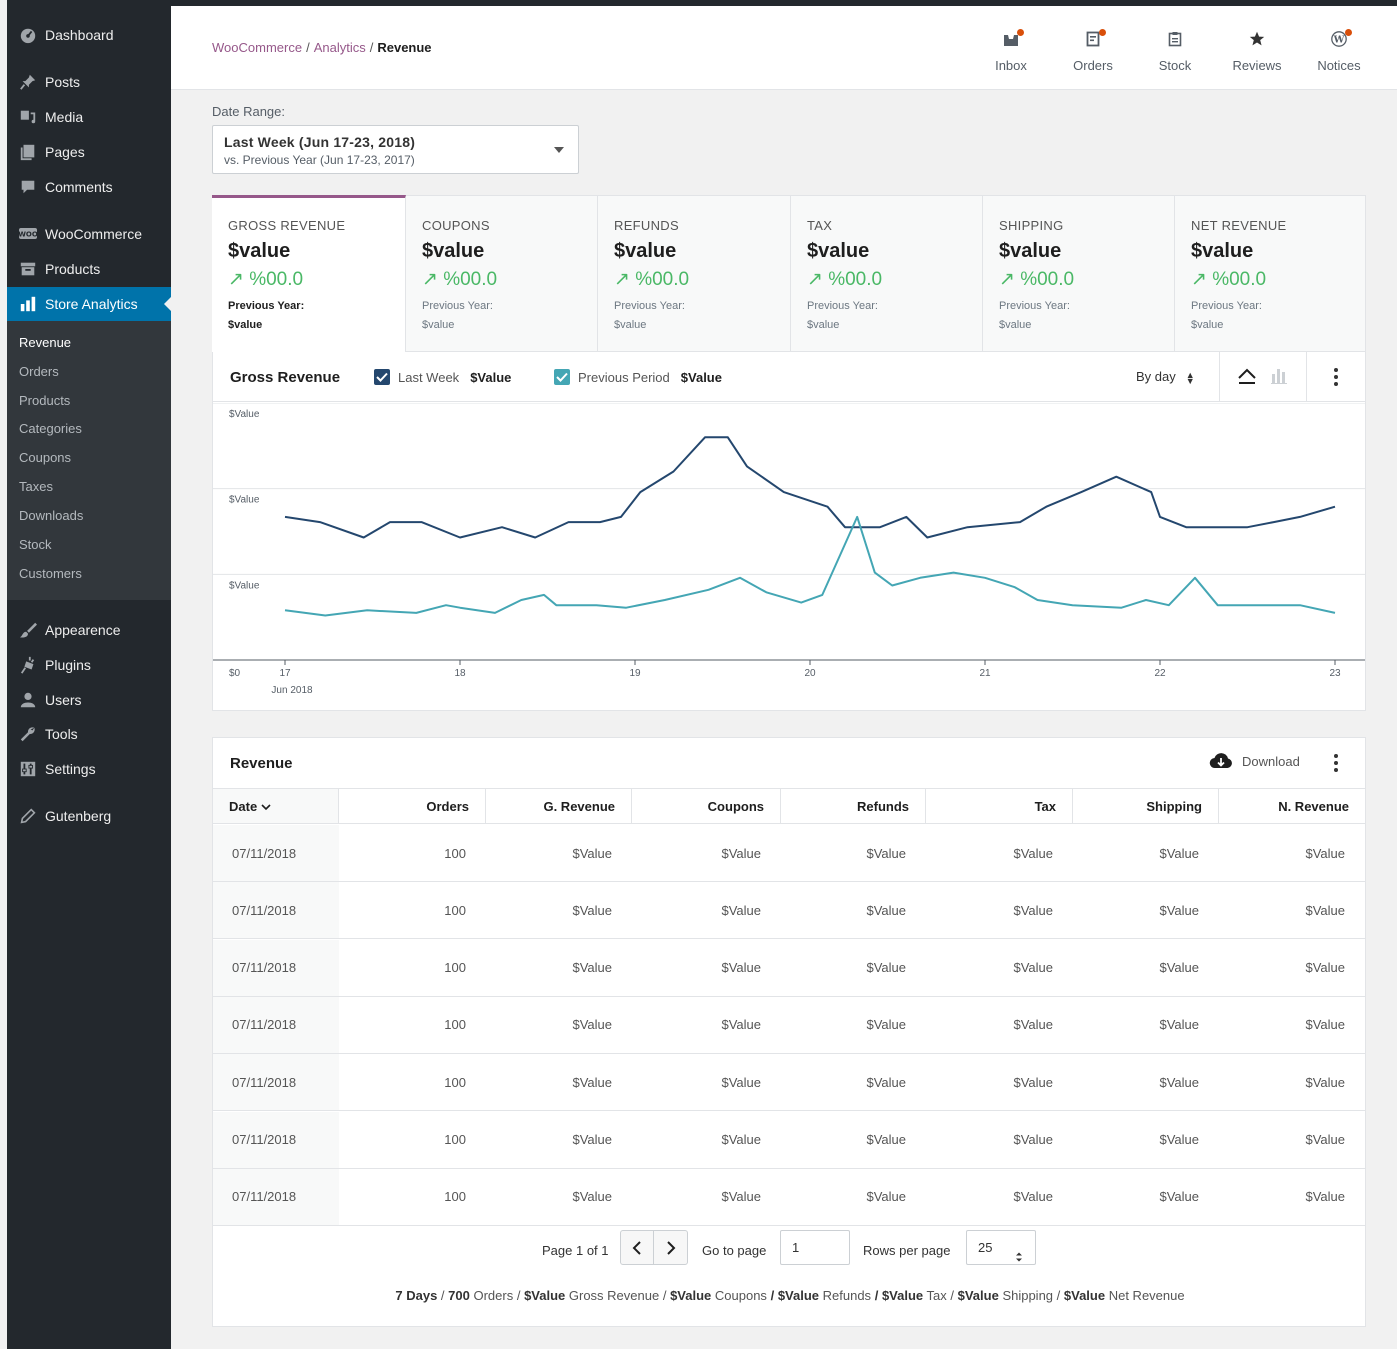  What do you see at coordinates (89, 35) in the screenshot?
I see `sidebar-item-dashboard: Dashboard` at bounding box center [89, 35].